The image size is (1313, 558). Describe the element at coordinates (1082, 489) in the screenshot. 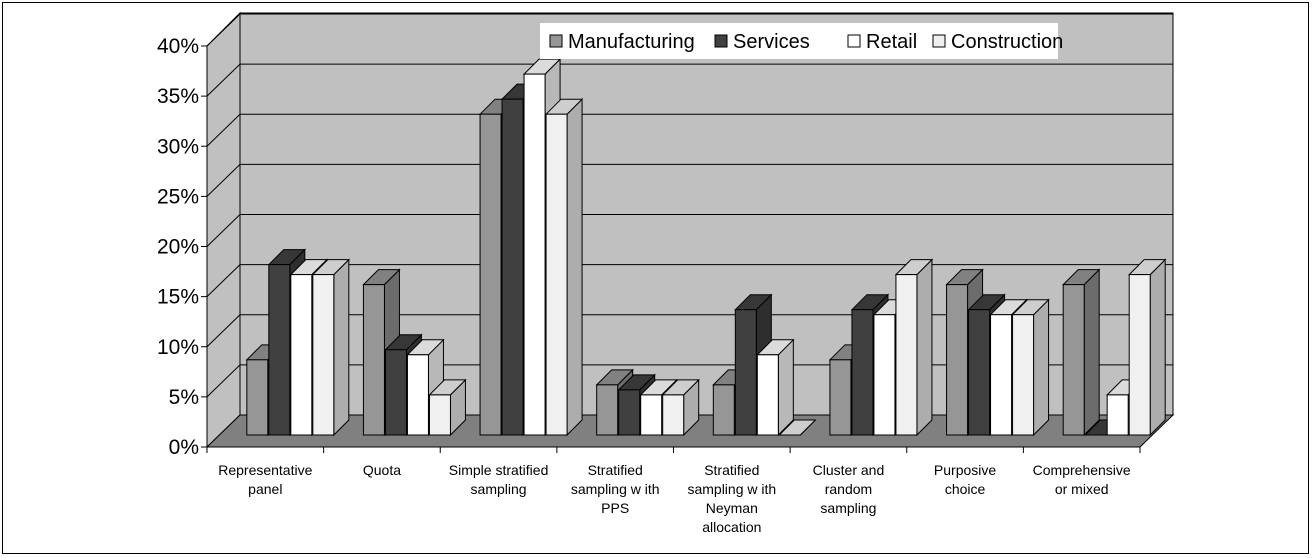

I see `x-tick-label: or mixed` at that location.